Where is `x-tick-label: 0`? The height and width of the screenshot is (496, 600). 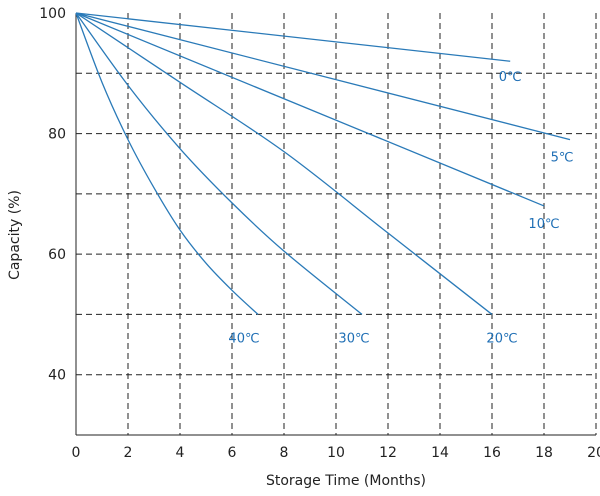 x-tick-label: 0 is located at coordinates (76, 453).